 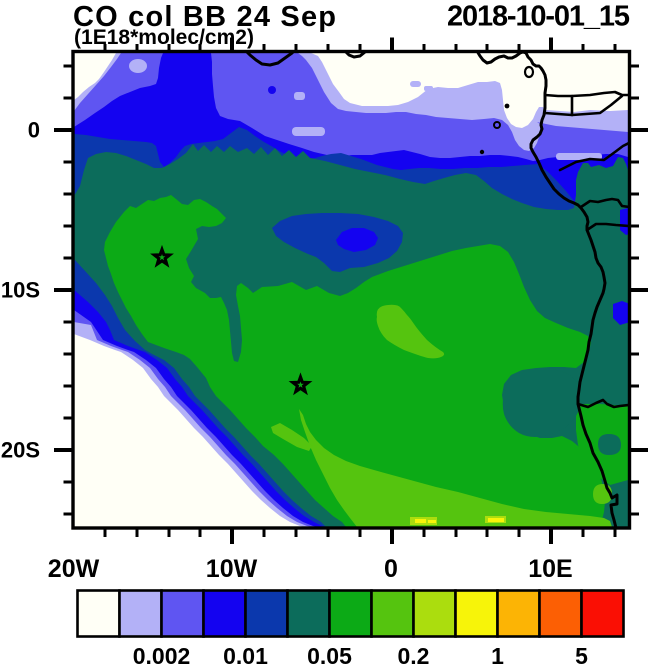 What do you see at coordinates (20, 290) in the screenshot?
I see `svg-text: 10S` at bounding box center [20, 290].